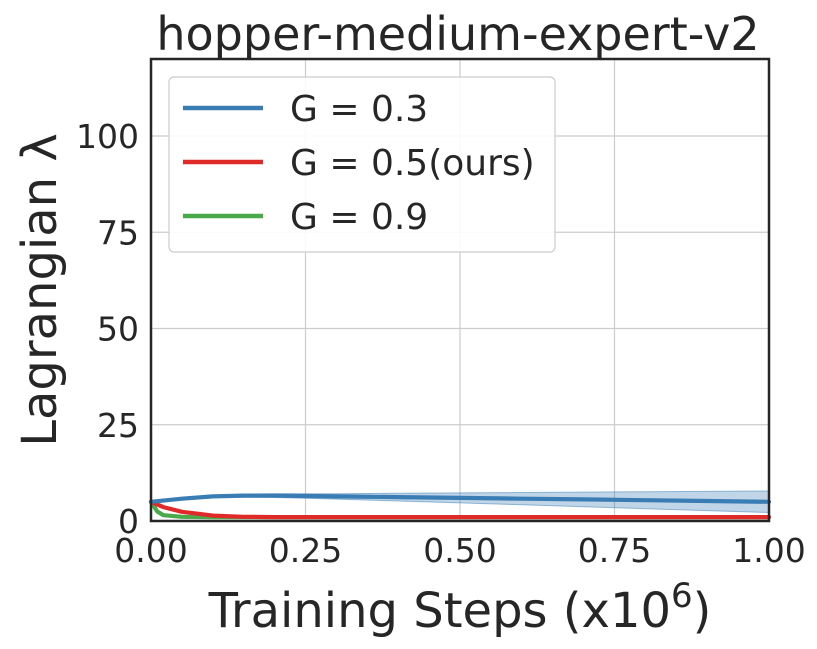 The image size is (817, 649). I want to click on x-tick-label: 0.25, so click(305, 550).